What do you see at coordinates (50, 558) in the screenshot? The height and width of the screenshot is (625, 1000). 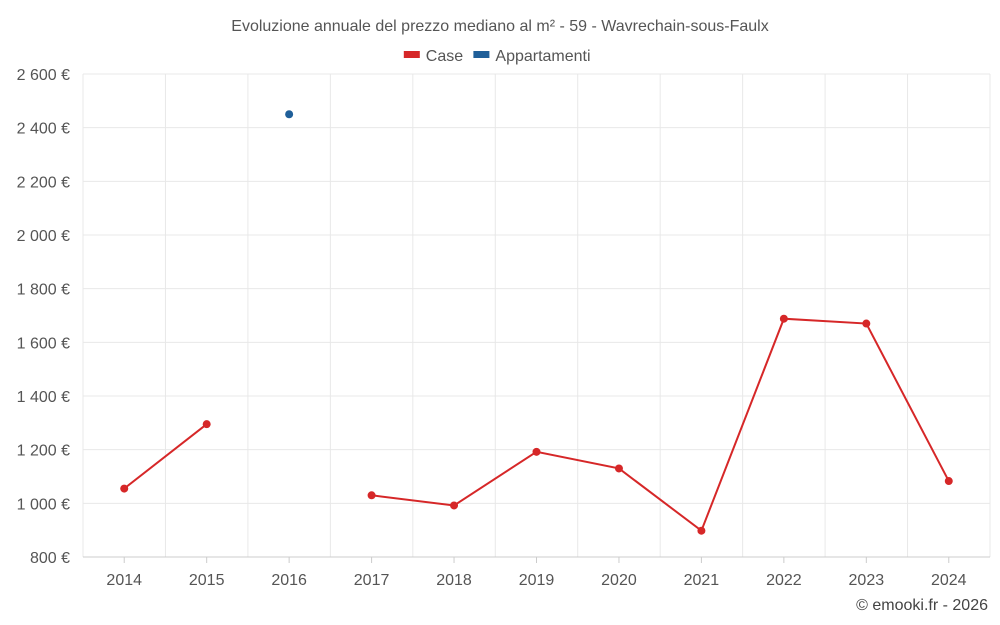 I see `y-tick-label: 800 €` at bounding box center [50, 558].